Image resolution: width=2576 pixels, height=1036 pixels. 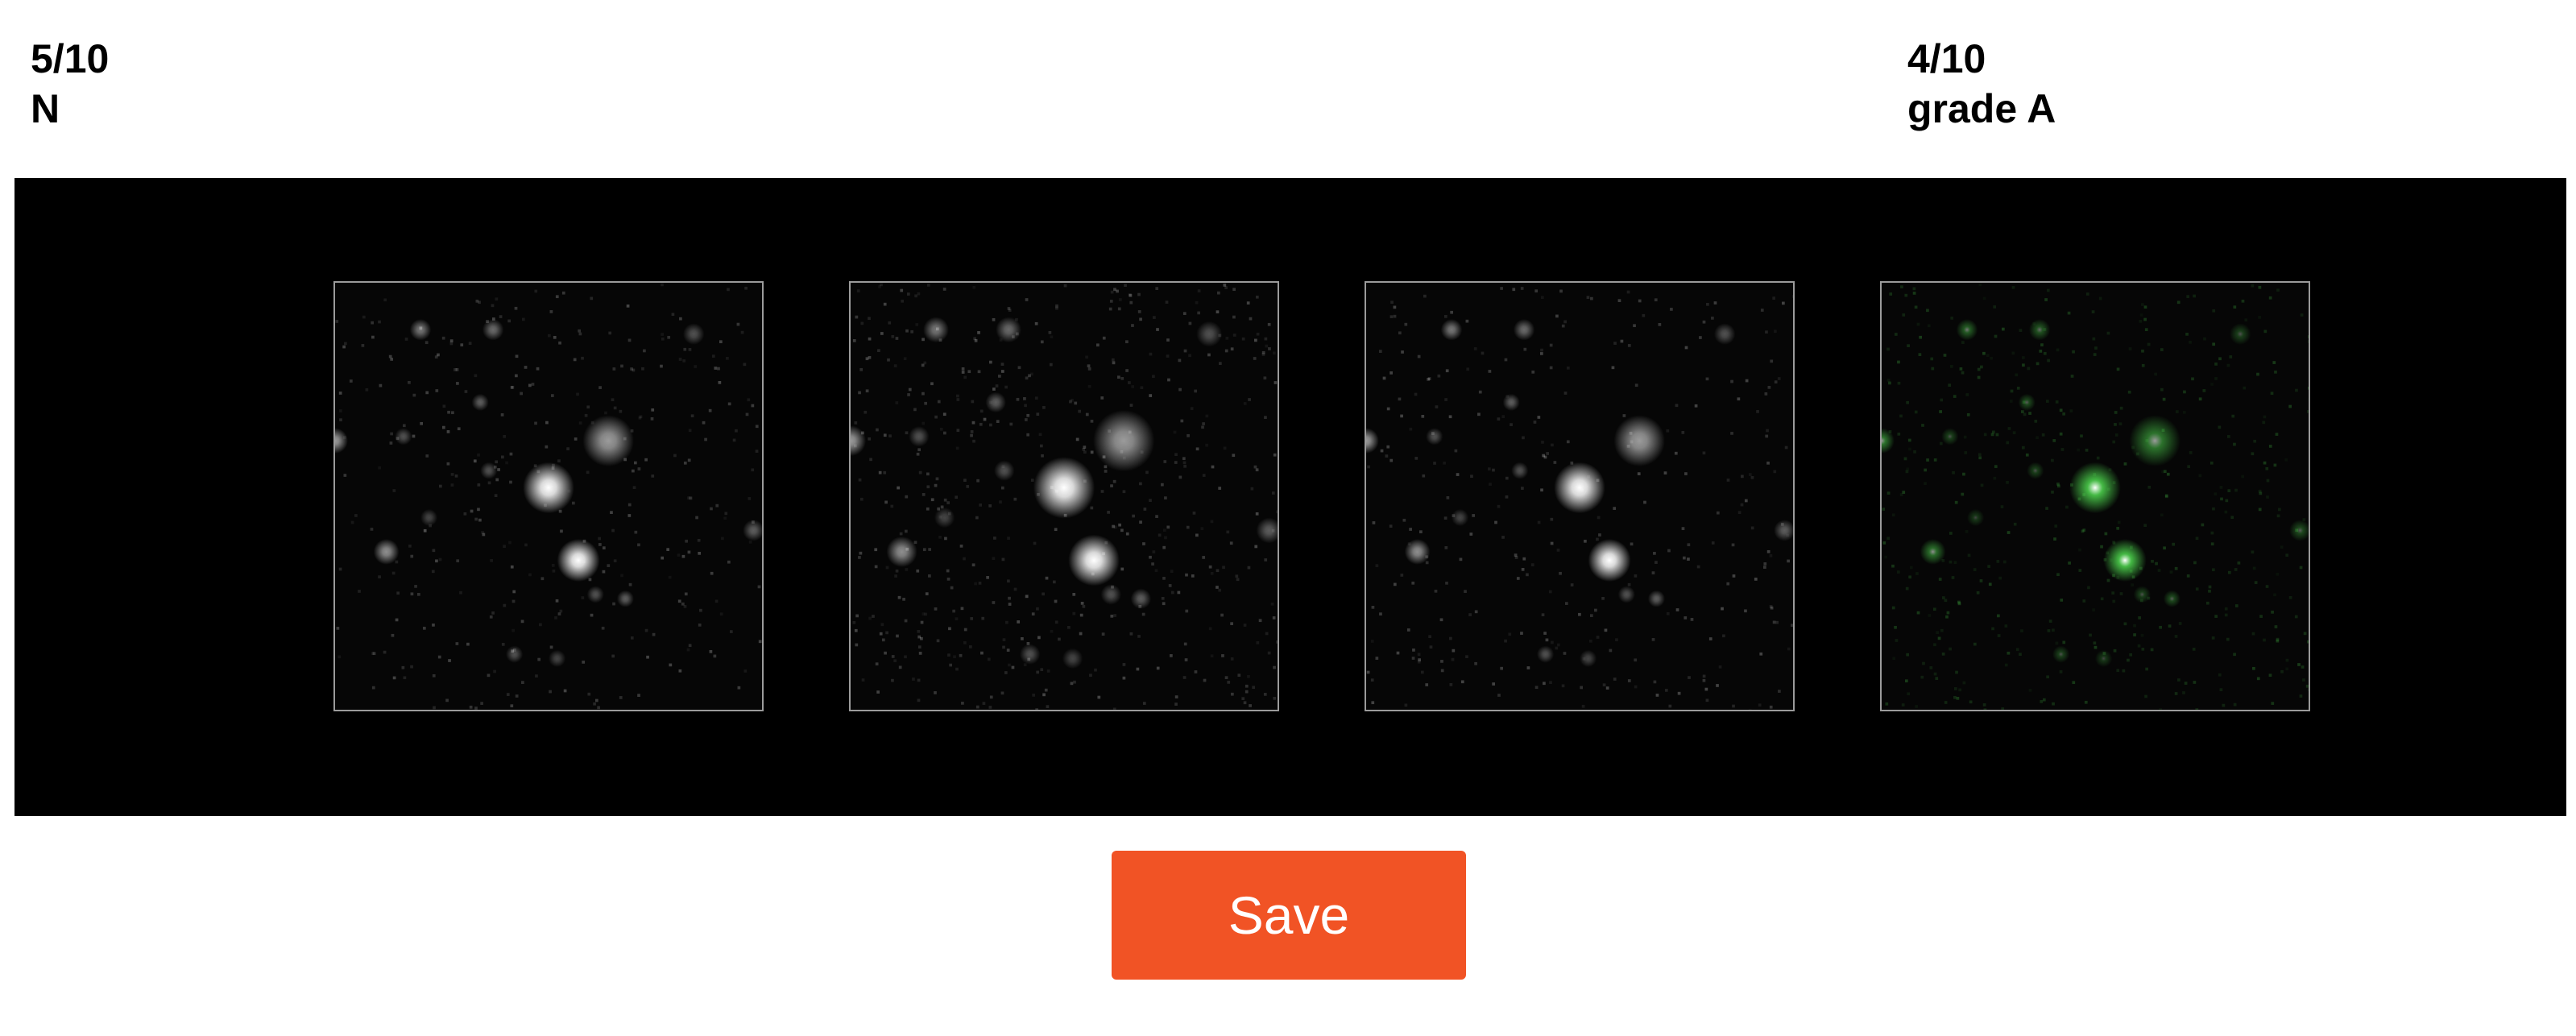 What do you see at coordinates (1981, 84) in the screenshot?
I see `right-label-block: 4/10 grade A` at bounding box center [1981, 84].